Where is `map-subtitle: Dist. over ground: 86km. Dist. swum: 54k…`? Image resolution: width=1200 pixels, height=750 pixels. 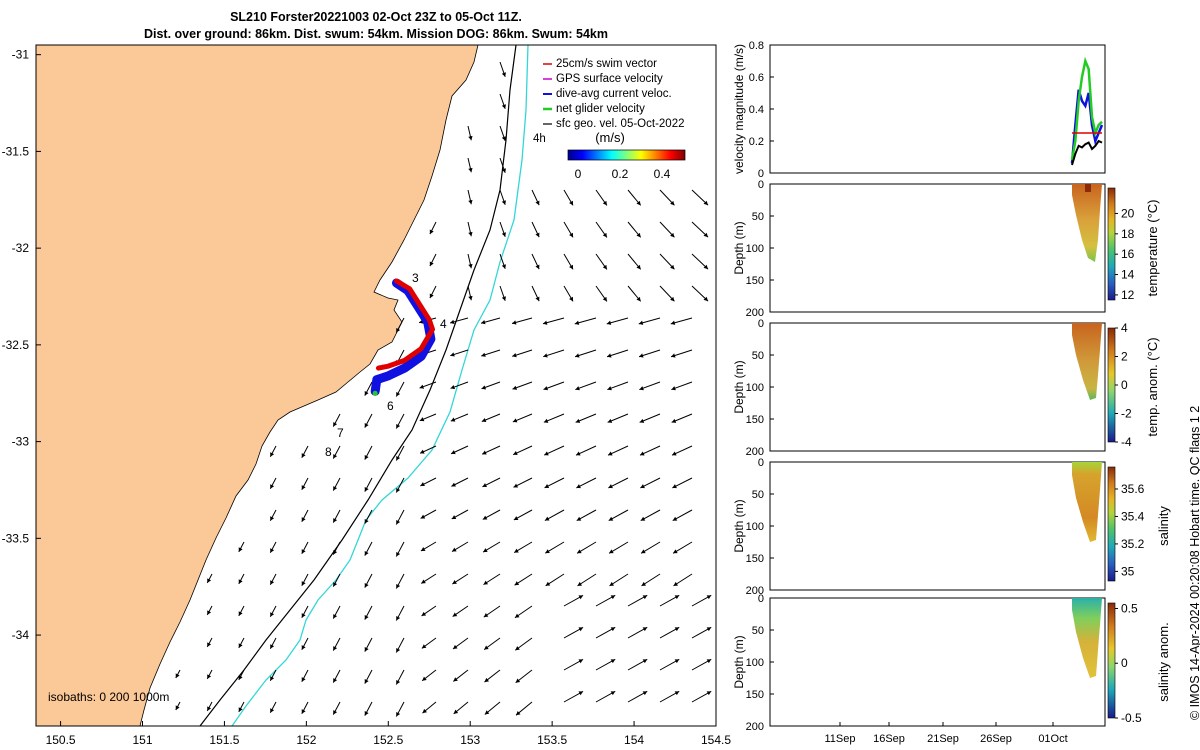 map-subtitle: Dist. over ground: 86km. Dist. swum: 54k… is located at coordinates (375, 34).